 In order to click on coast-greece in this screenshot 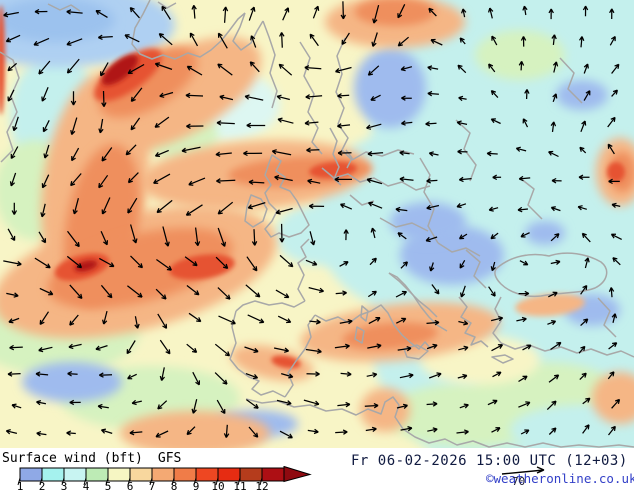, I will do `click(473, 322)`.